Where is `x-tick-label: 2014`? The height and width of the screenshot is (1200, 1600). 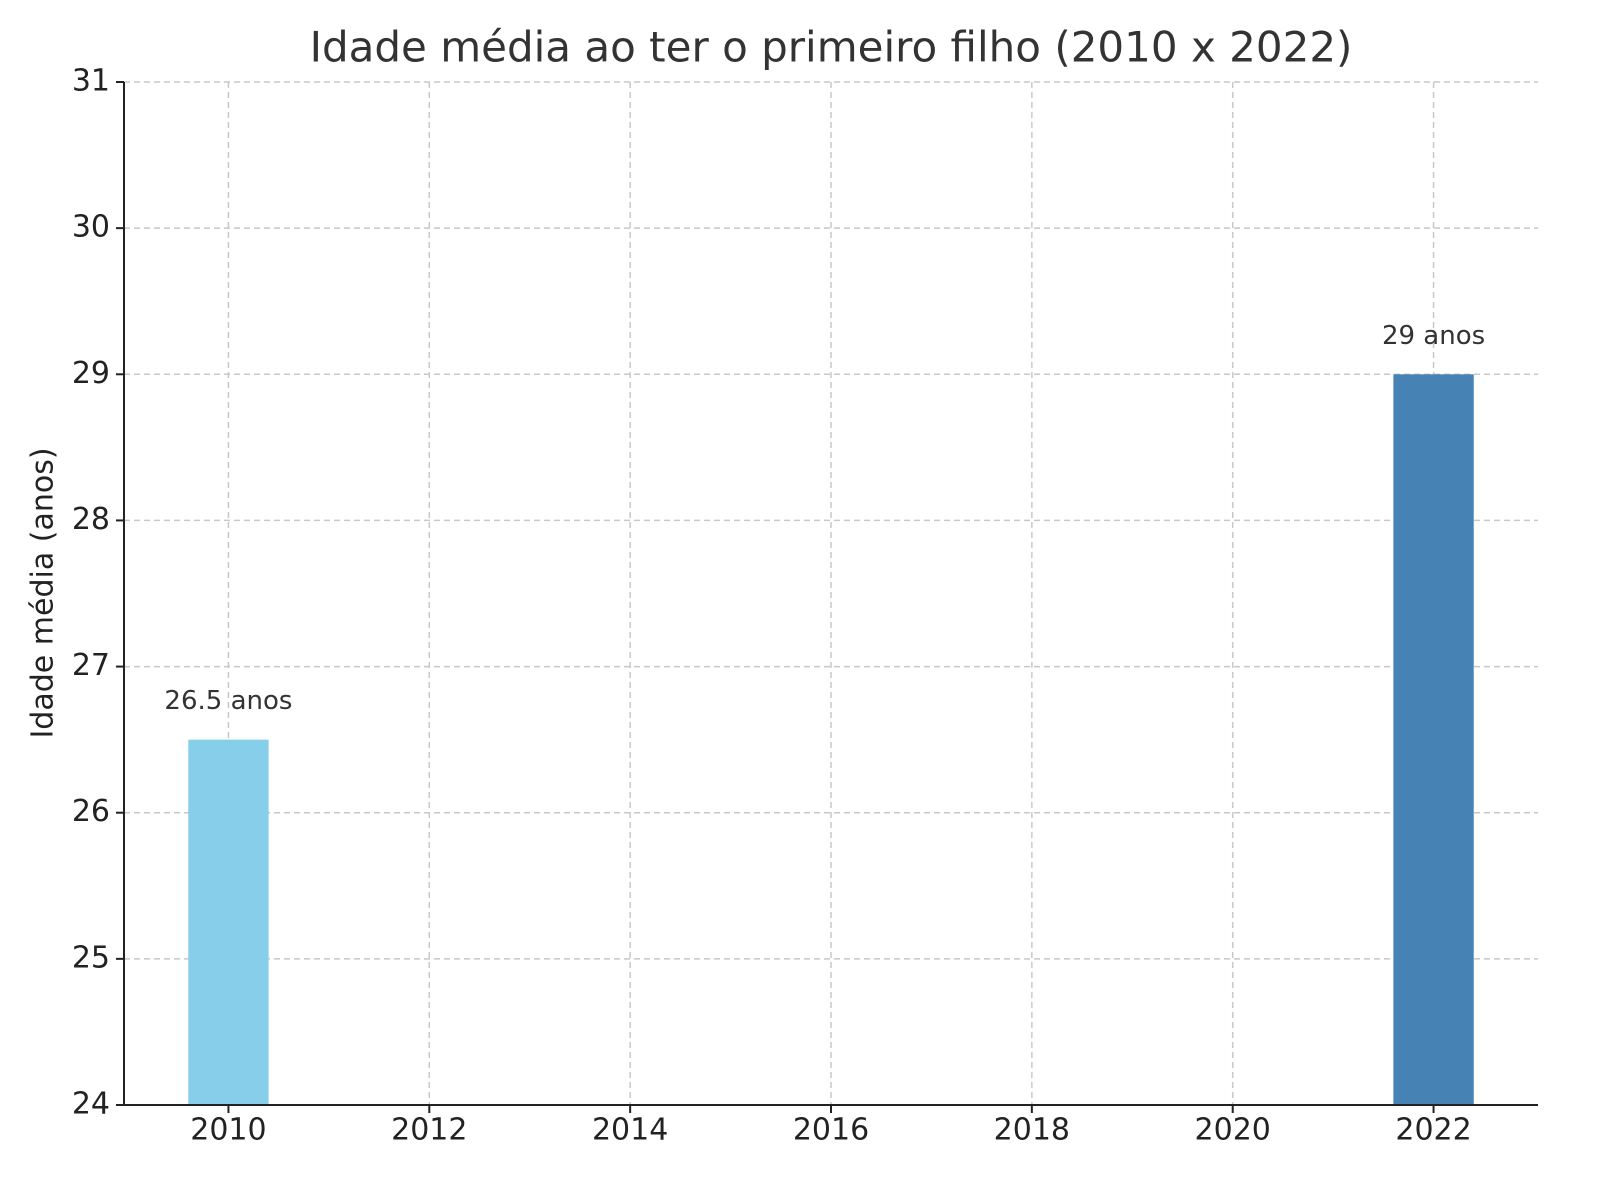 x-tick-label: 2014 is located at coordinates (630, 1130).